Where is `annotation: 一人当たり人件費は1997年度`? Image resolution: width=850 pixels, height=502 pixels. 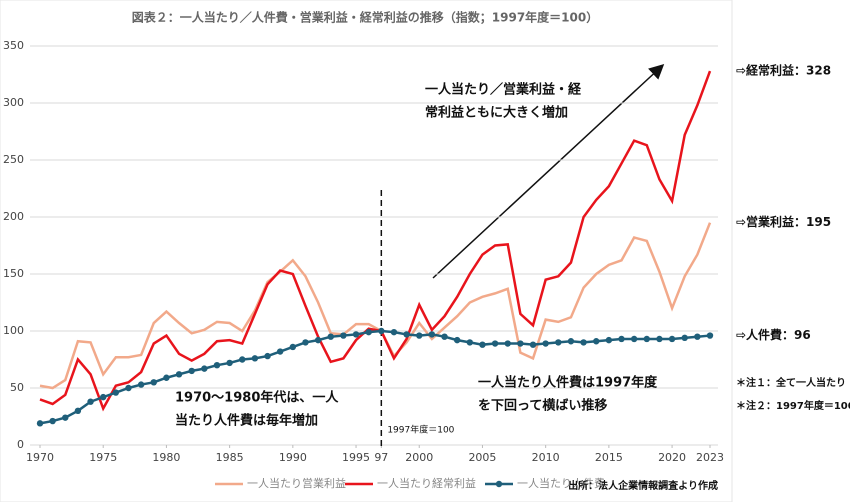
annotation: 一人当たり人件費は1997年度 is located at coordinates (568, 383).